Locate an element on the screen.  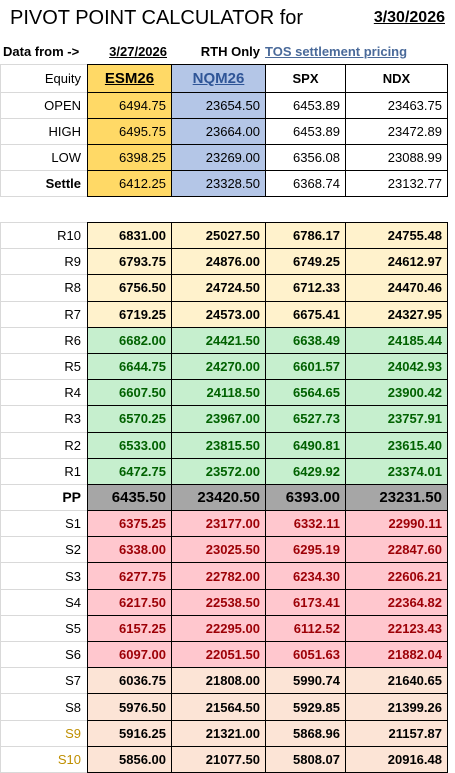
level-cell: 6638.49 is located at coordinates (305, 340).